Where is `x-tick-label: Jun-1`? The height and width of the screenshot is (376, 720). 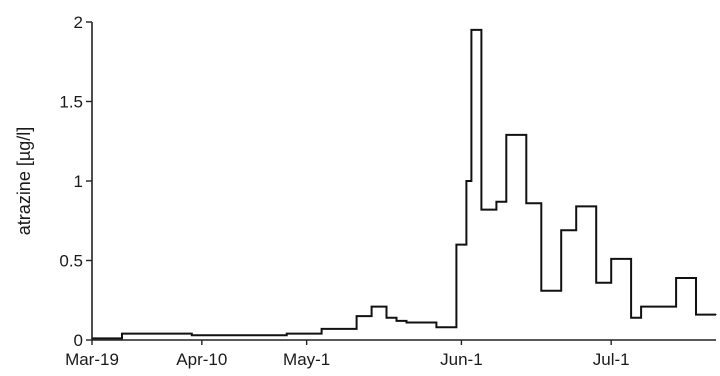
x-tick-label: Jun-1 is located at coordinates (461, 359).